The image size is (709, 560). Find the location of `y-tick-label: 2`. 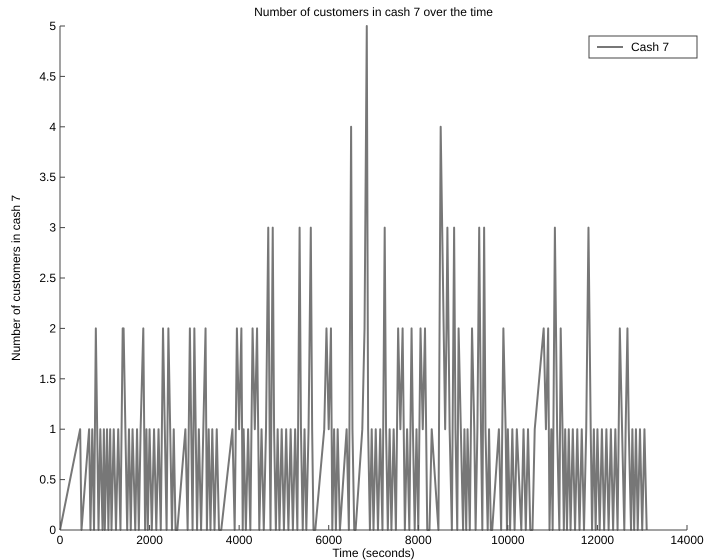

y-tick-label: 2 is located at coordinates (52, 328).